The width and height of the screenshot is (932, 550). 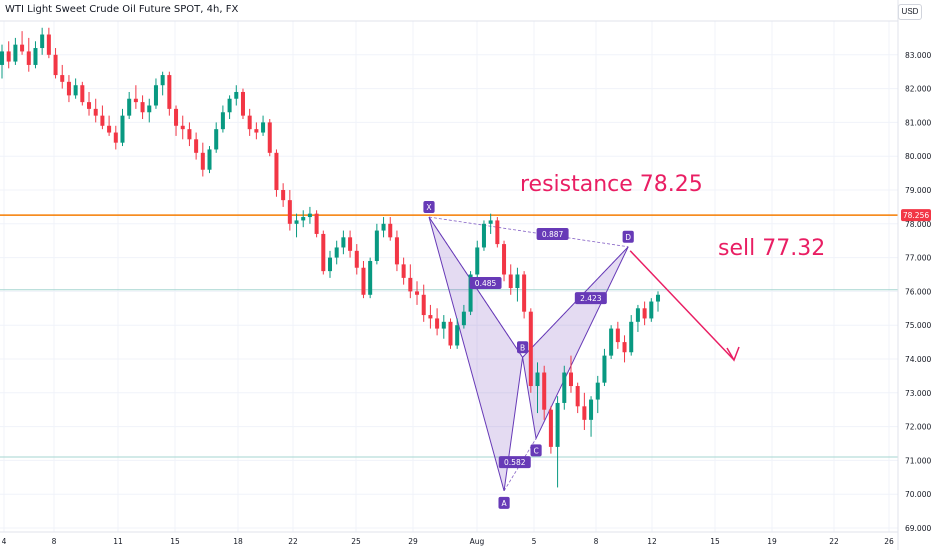 What do you see at coordinates (682, 305) in the screenshot?
I see `sell-arrow-shaft` at bounding box center [682, 305].